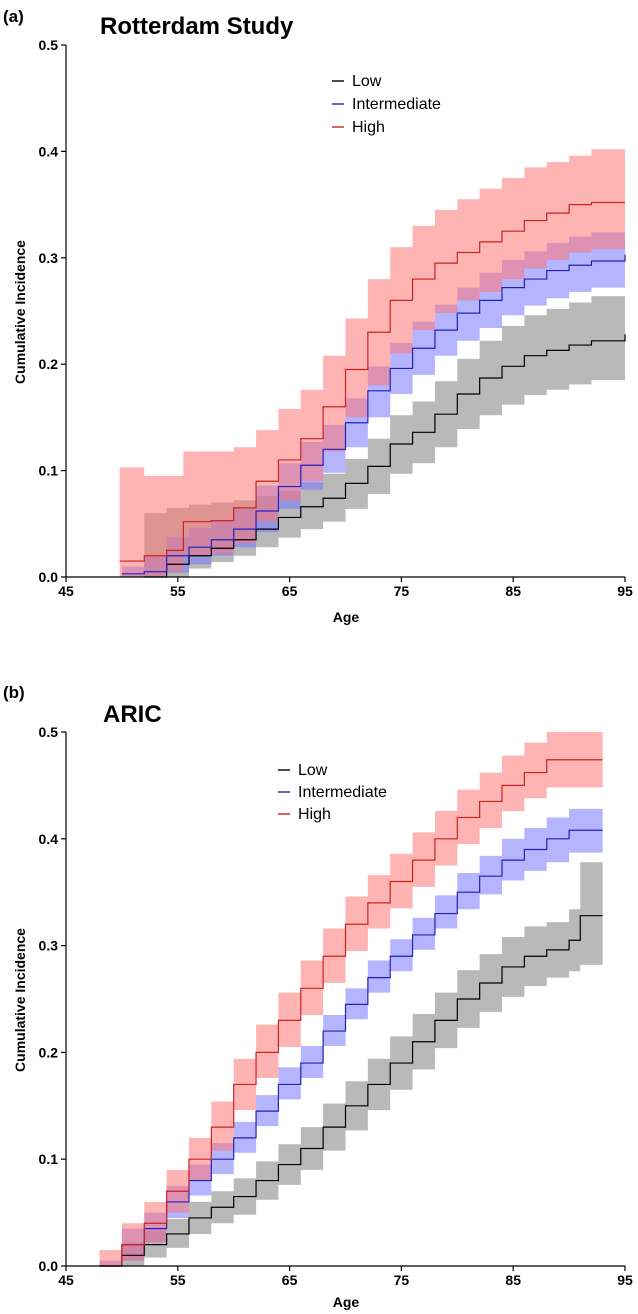 This screenshot has height=1314, width=638. What do you see at coordinates (385, 456) in the screenshot?
I see `series-line-low` at bounding box center [385, 456].